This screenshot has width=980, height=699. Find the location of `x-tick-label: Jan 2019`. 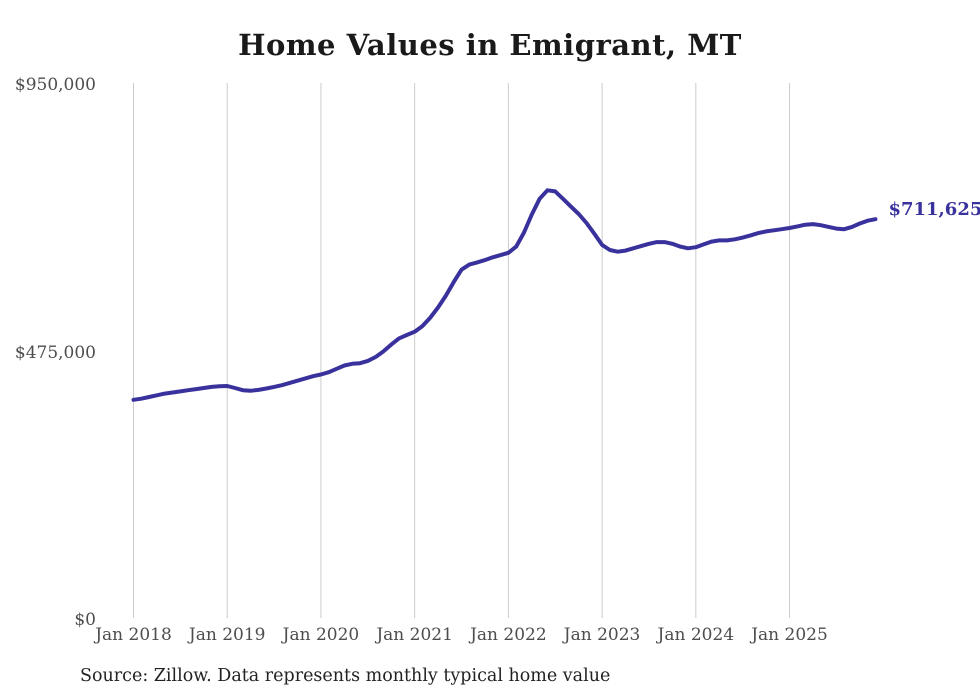

x-tick-label: Jan 2019 is located at coordinates (227, 635).